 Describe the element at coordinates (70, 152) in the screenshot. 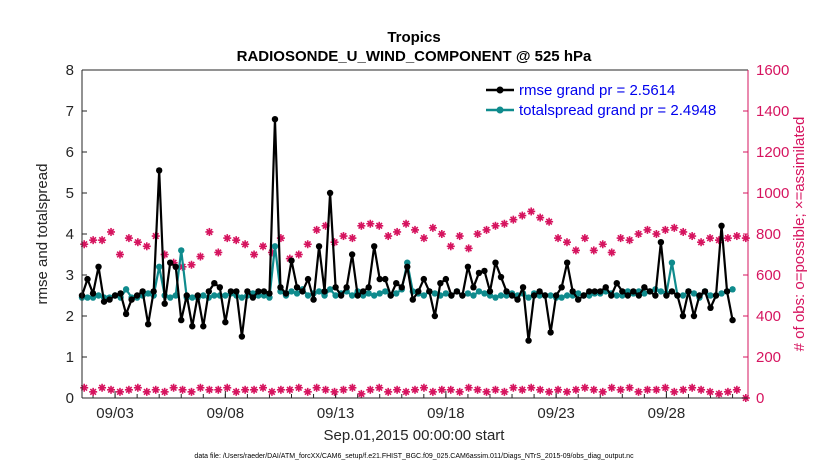

I see `y-tick-label: 6` at that location.